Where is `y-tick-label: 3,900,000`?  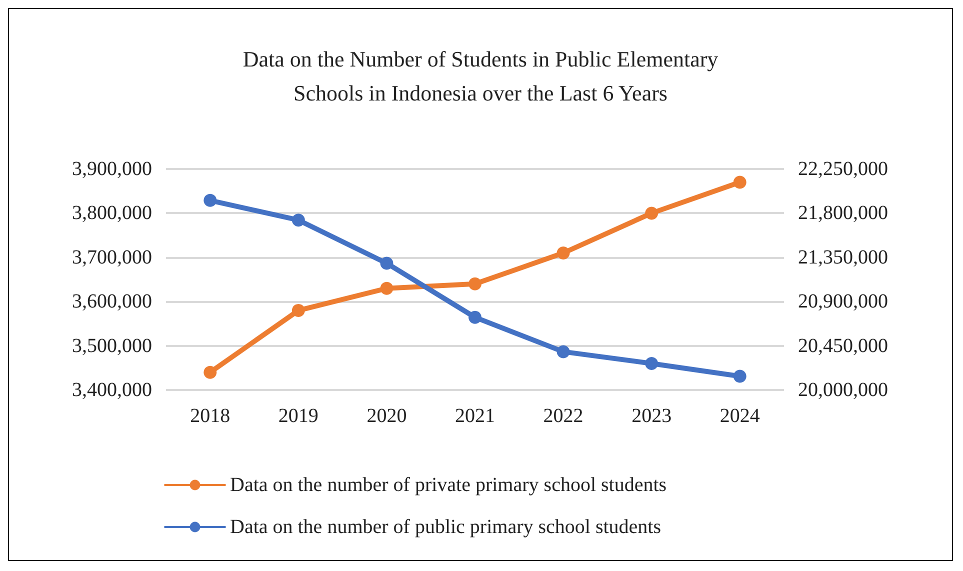
y-tick-label: 3,900,000 is located at coordinates (112, 169).